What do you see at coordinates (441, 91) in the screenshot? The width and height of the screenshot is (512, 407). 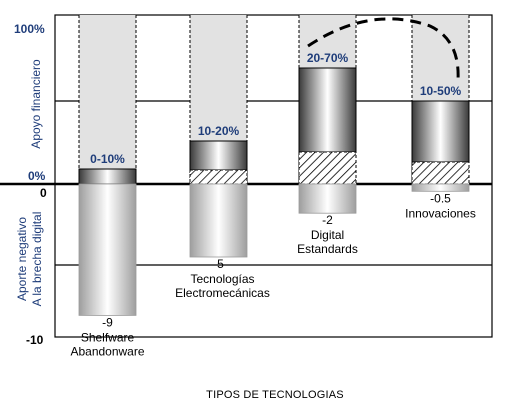 I see `cat-4-financial-label: 10-50%` at bounding box center [441, 91].